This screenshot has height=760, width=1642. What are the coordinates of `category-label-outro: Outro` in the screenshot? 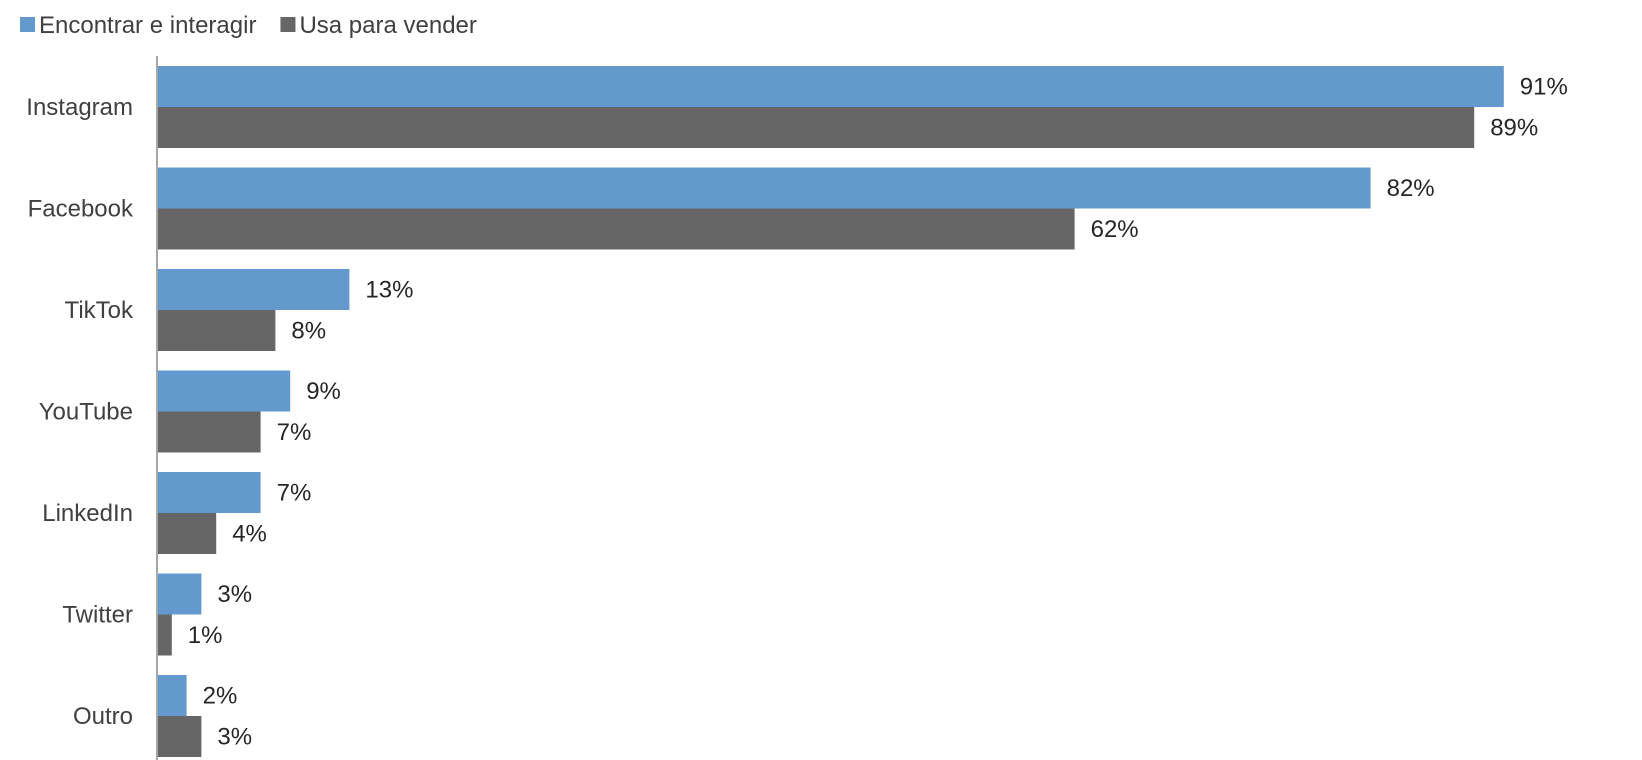 It's located at (103, 716).